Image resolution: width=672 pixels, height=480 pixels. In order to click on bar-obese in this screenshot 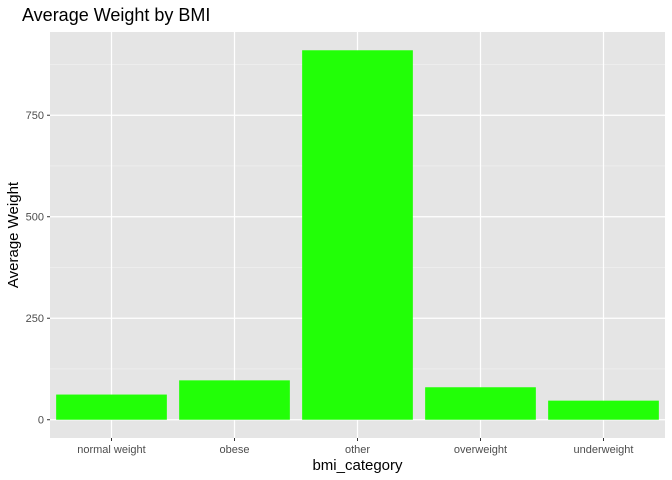, I will do `click(234, 400)`.